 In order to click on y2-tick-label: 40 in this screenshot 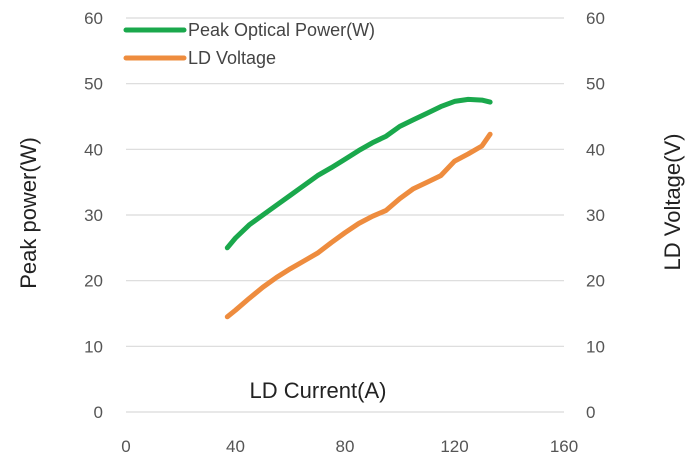, I will do `click(595, 149)`.